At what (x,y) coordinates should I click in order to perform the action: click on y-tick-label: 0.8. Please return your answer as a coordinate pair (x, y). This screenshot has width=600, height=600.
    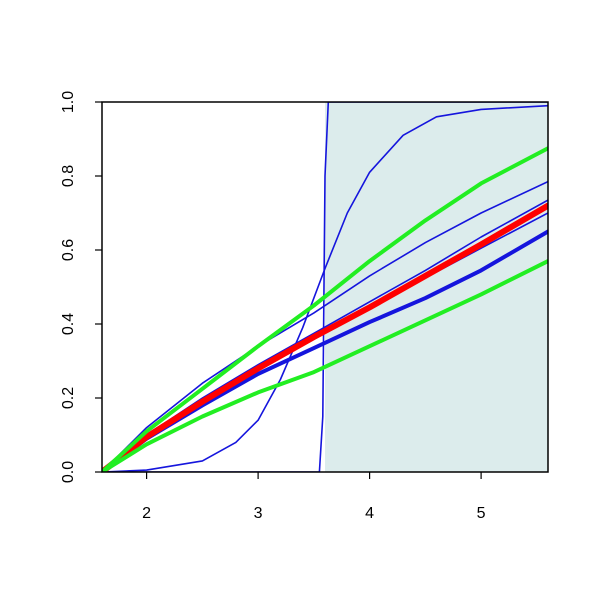
    Looking at the image, I should click on (68, 176).